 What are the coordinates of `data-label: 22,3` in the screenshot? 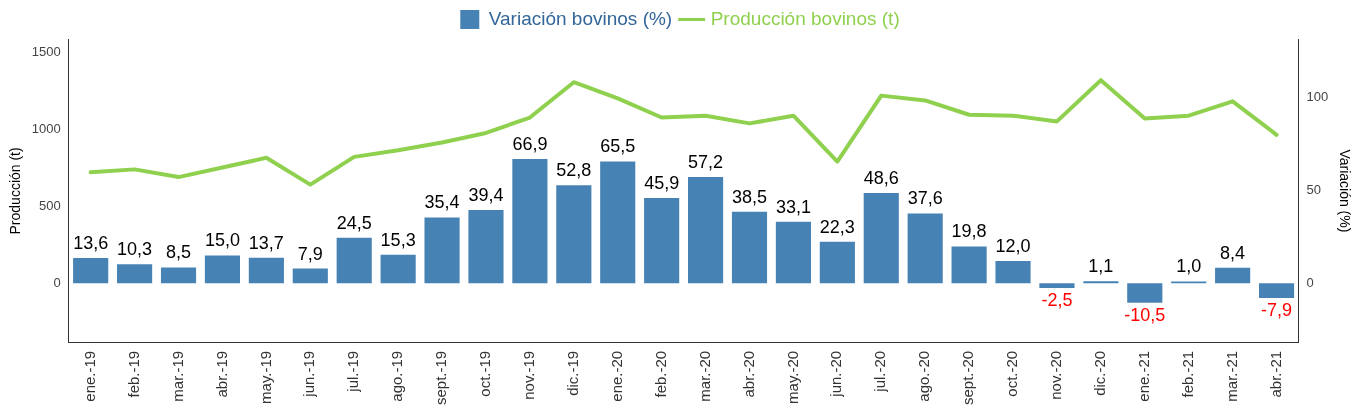 It's located at (837, 226).